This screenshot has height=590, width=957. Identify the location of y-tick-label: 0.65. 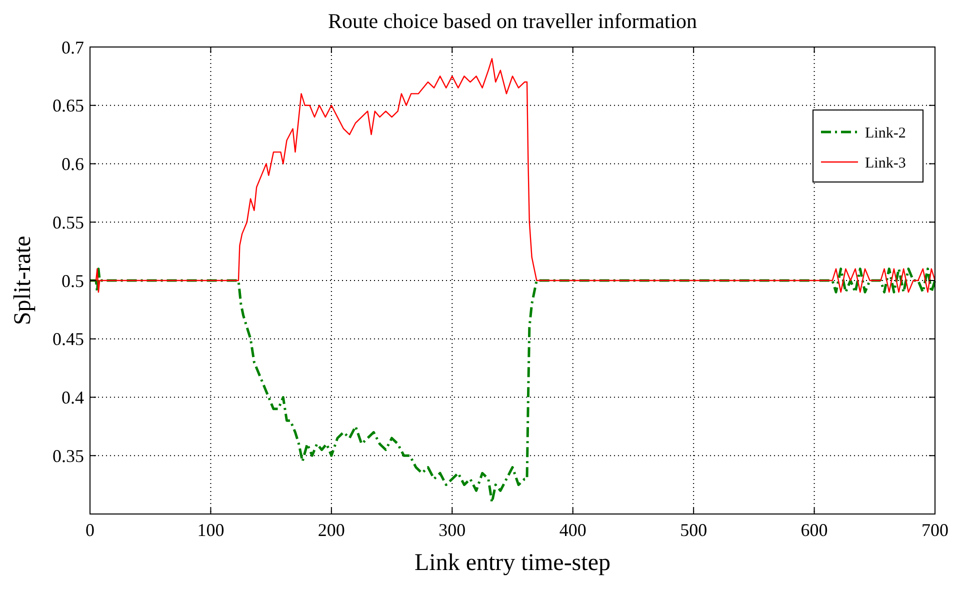
(68, 106).